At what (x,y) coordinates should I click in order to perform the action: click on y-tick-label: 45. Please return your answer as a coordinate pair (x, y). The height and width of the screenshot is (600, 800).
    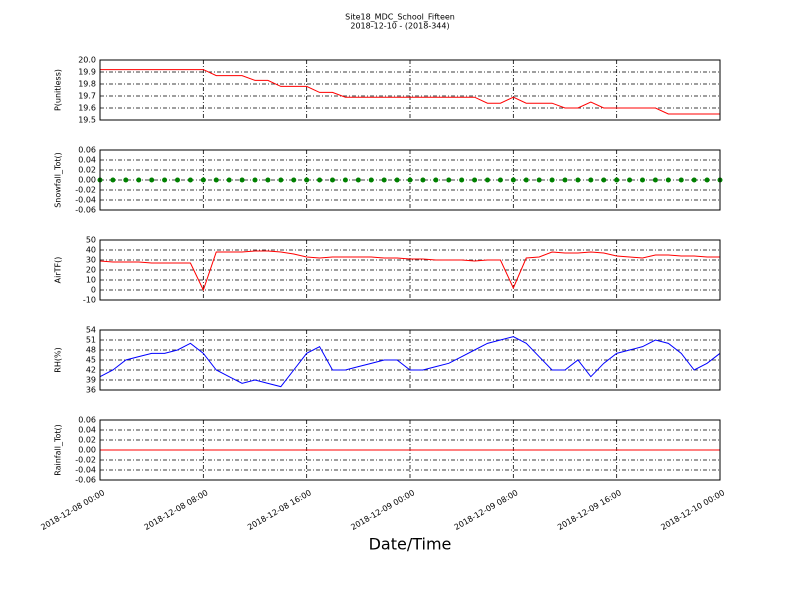
    Looking at the image, I should click on (91, 360).